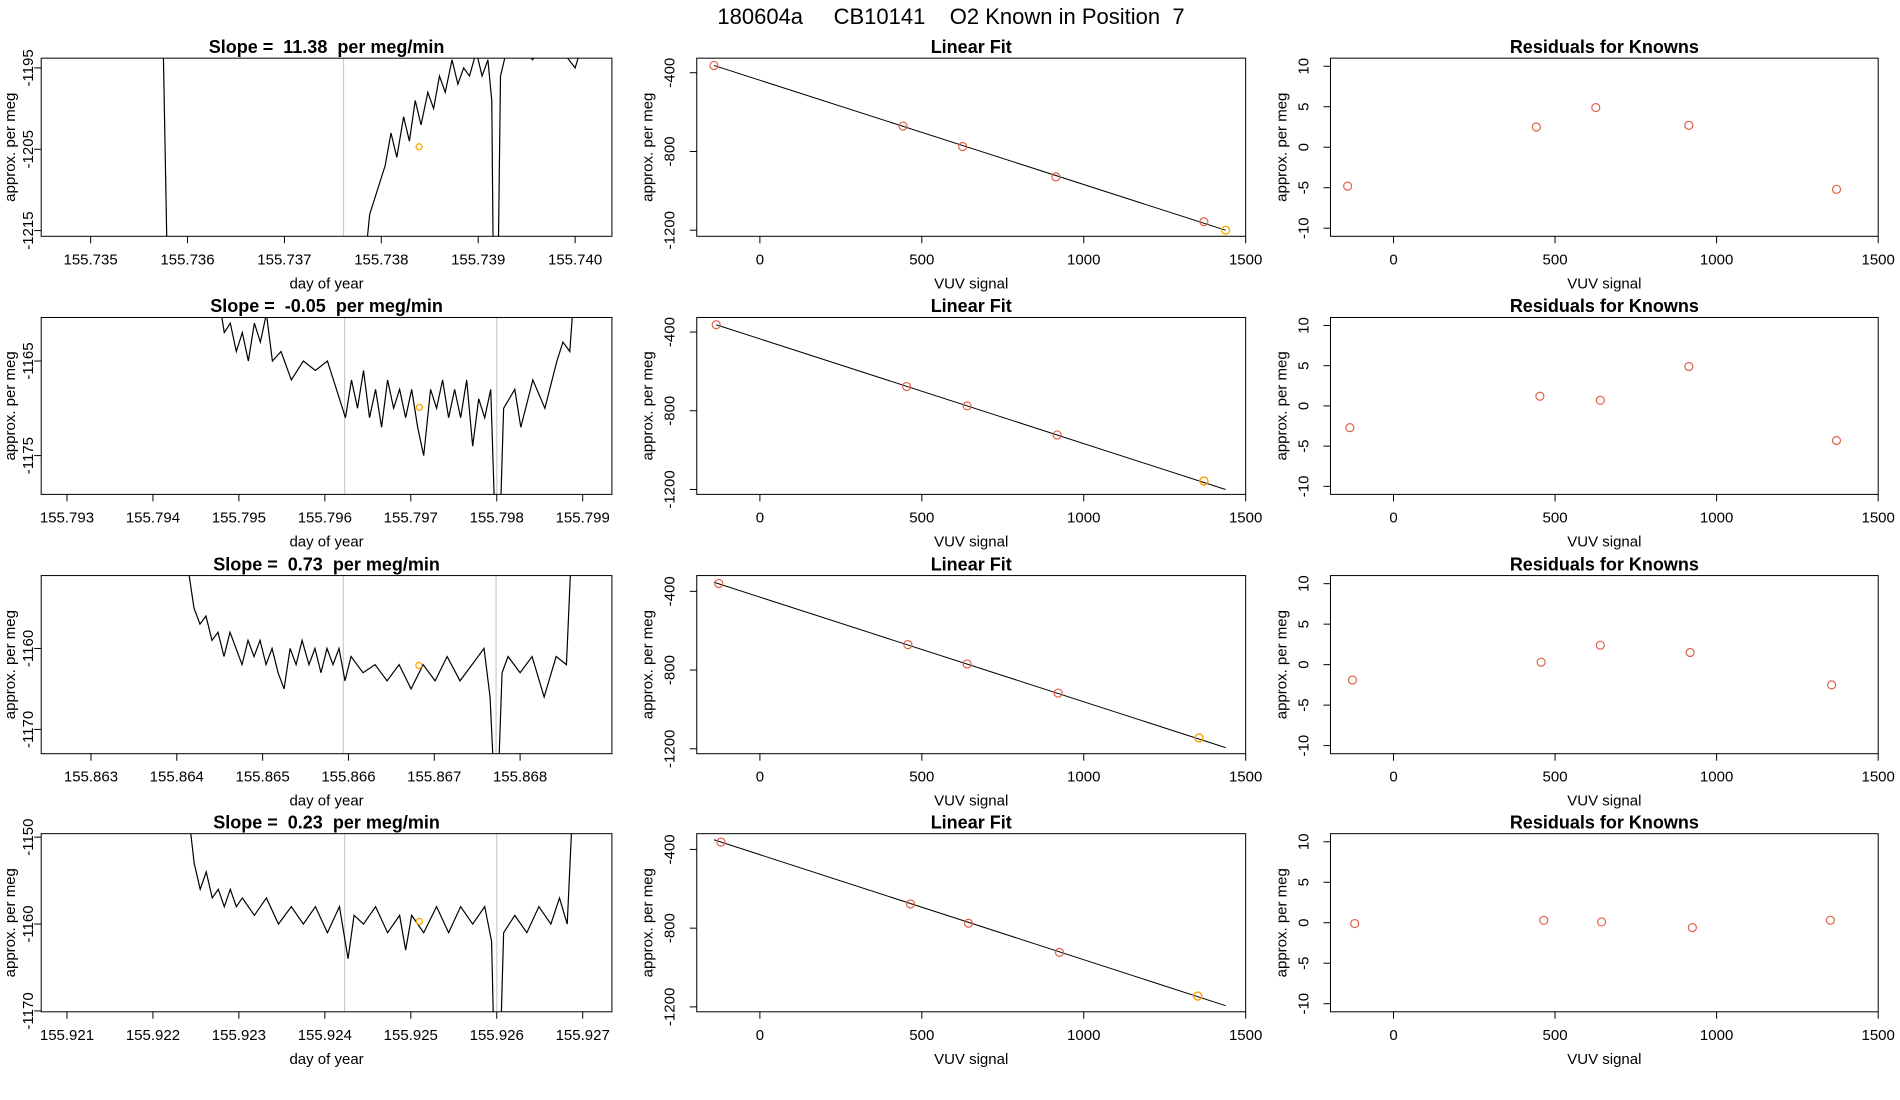  I want to click on figure-title: 180604a CB10141 O2 Known in Position 7, so click(950, 16).